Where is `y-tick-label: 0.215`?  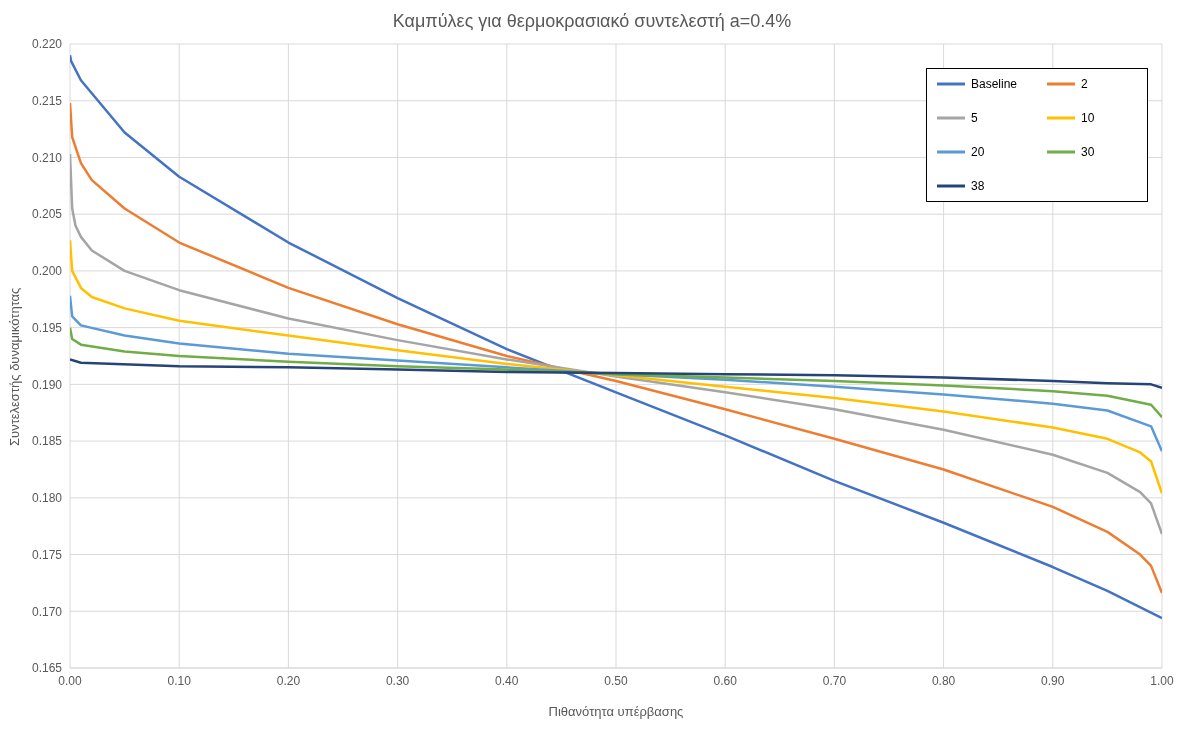 y-tick-label: 0.215 is located at coordinates (47, 100).